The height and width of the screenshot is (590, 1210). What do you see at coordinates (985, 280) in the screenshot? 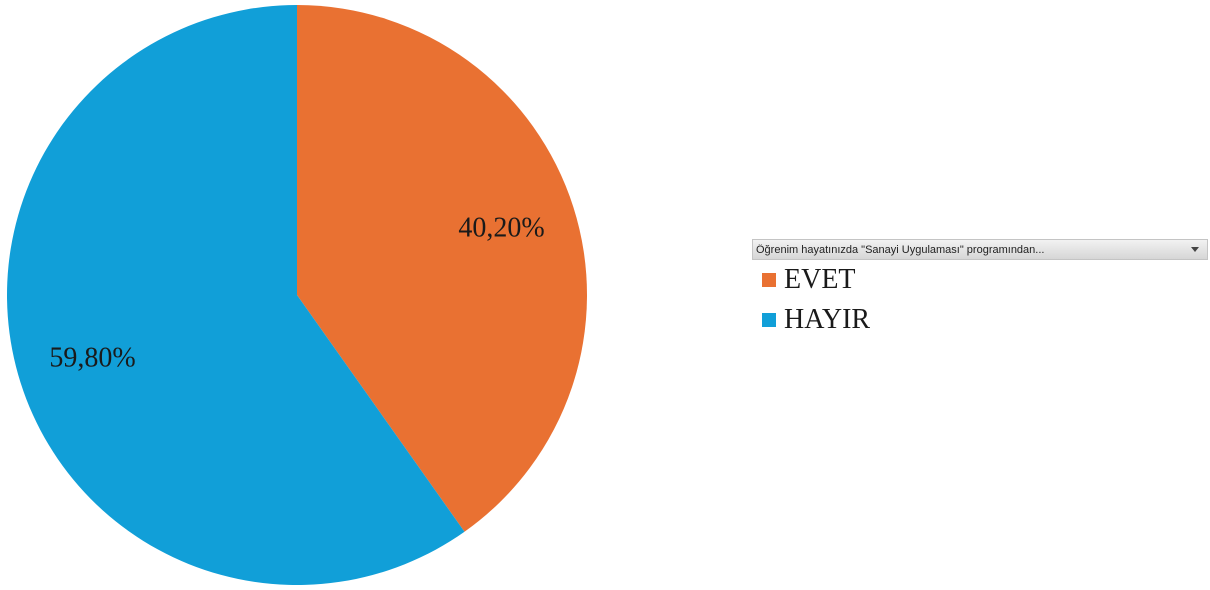
I see `legend-entry-evet: EVET` at bounding box center [985, 280].